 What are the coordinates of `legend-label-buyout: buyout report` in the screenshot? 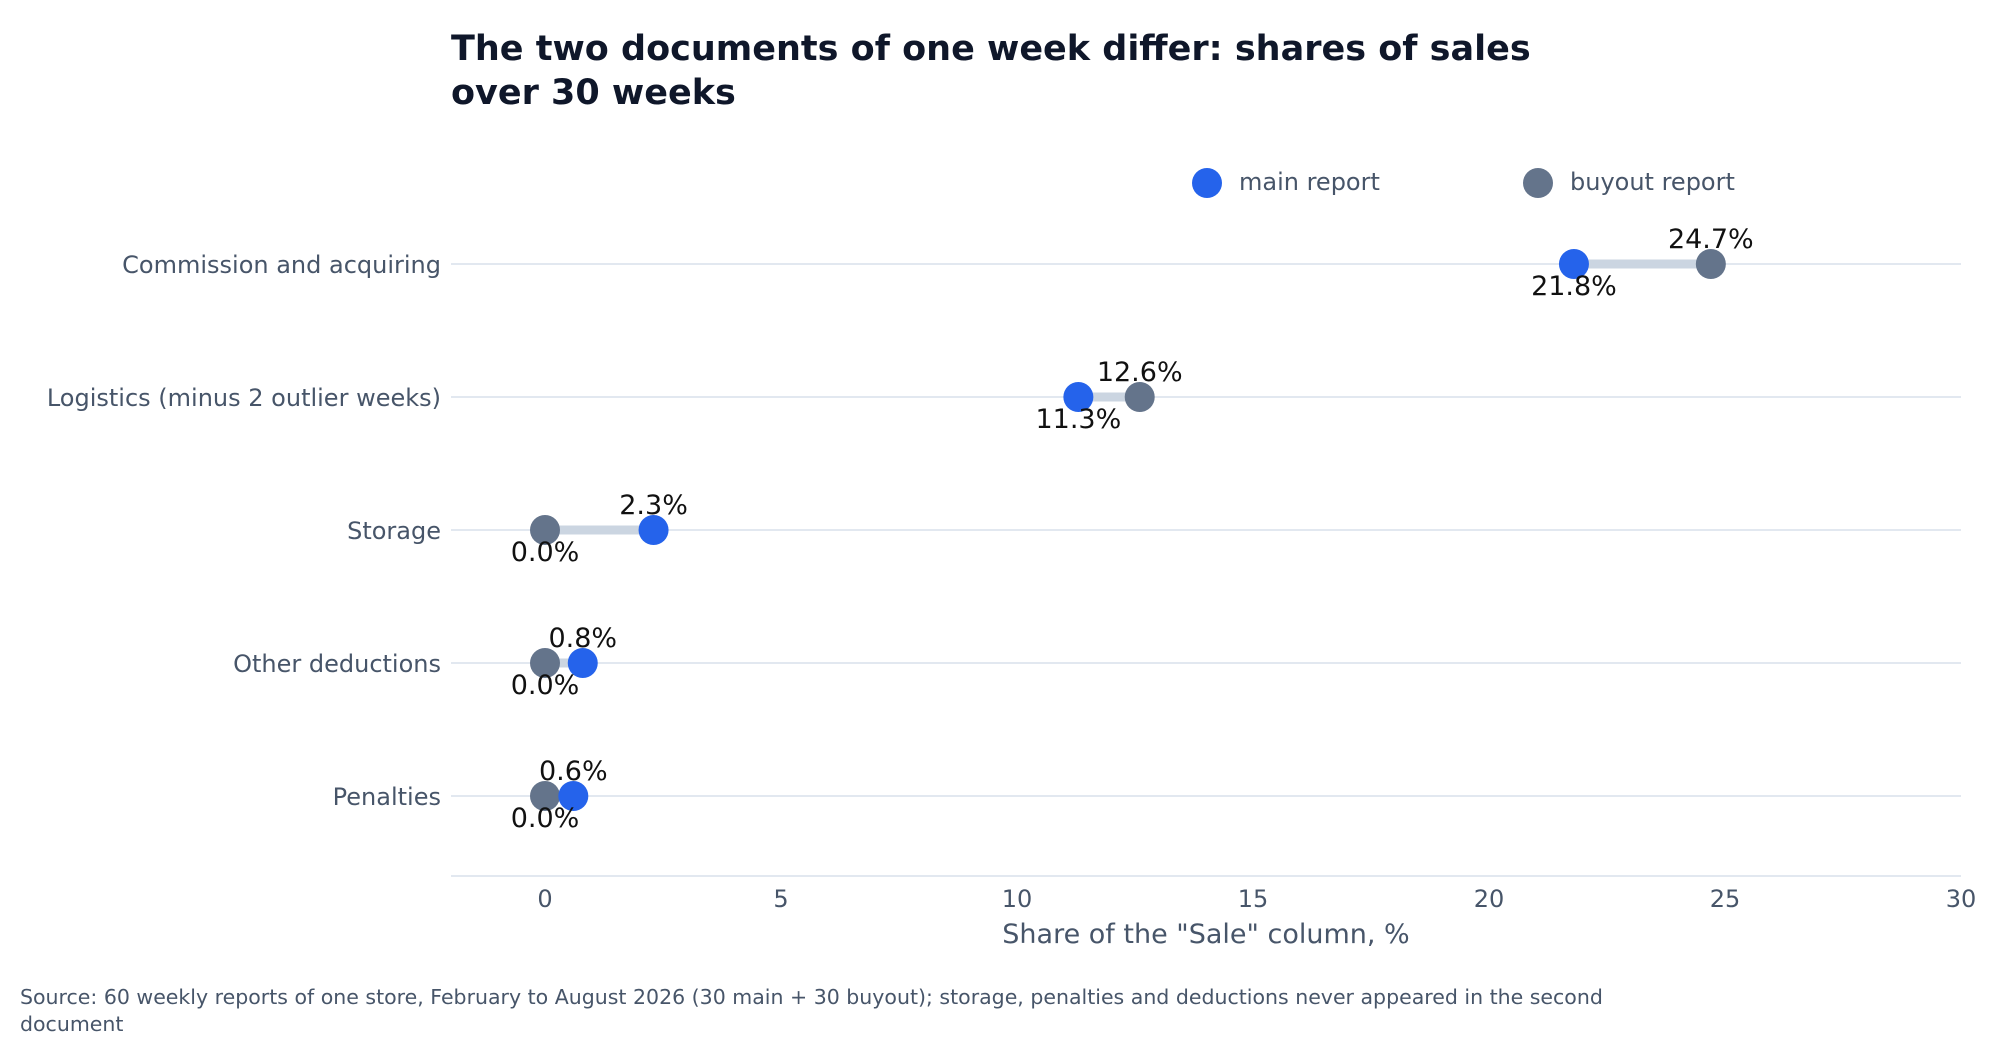 It's located at (1652, 182).